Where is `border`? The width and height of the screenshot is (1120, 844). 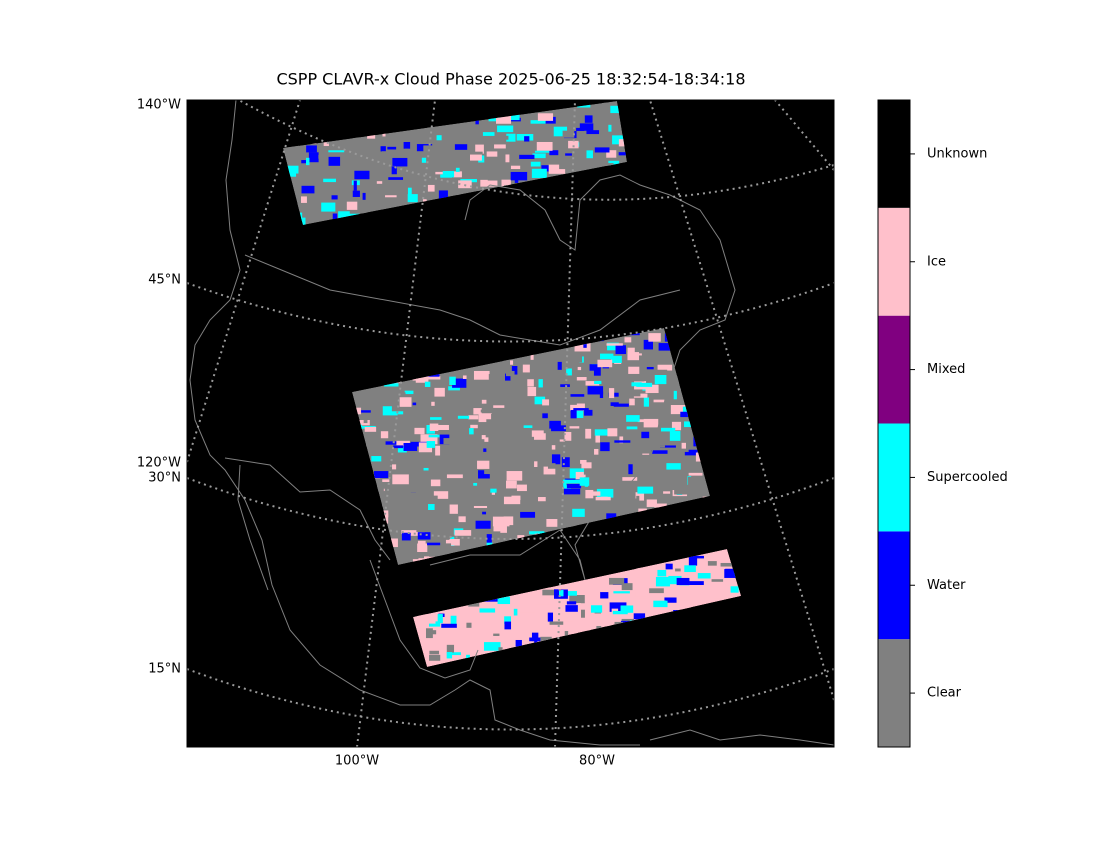 border is located at coordinates (462, 300).